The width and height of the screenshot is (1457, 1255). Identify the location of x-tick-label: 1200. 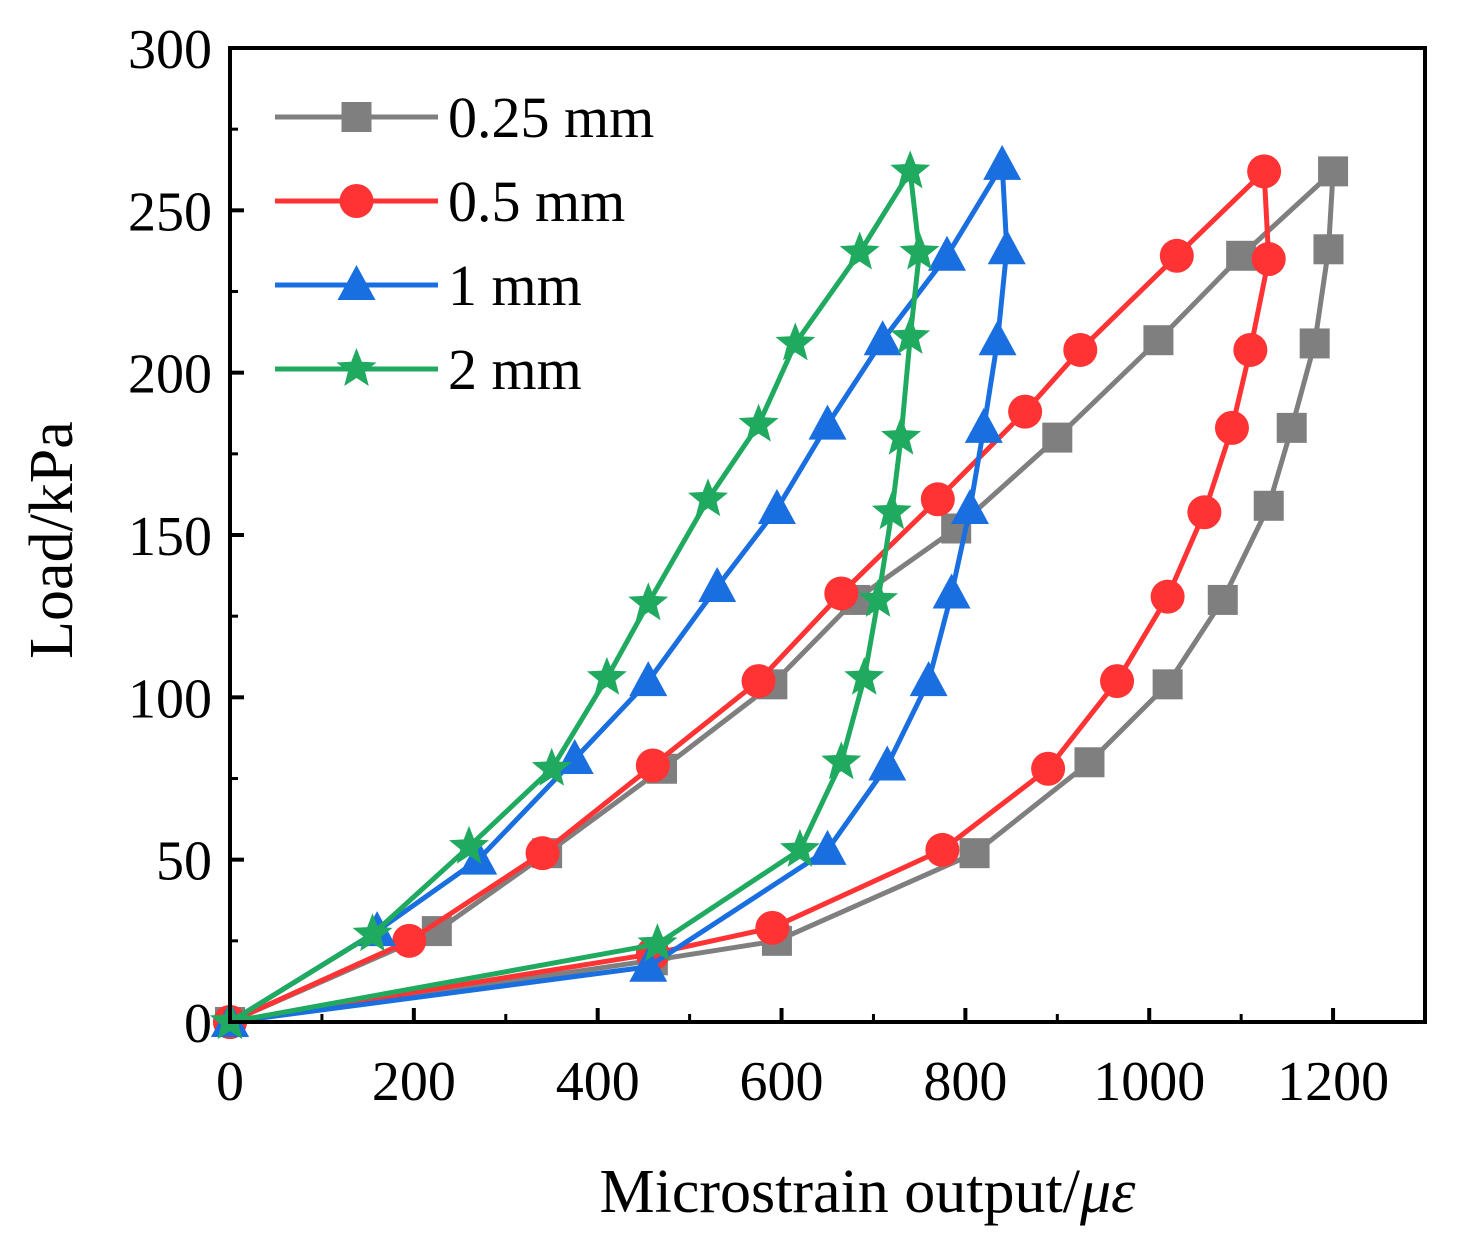
(1333, 1082).